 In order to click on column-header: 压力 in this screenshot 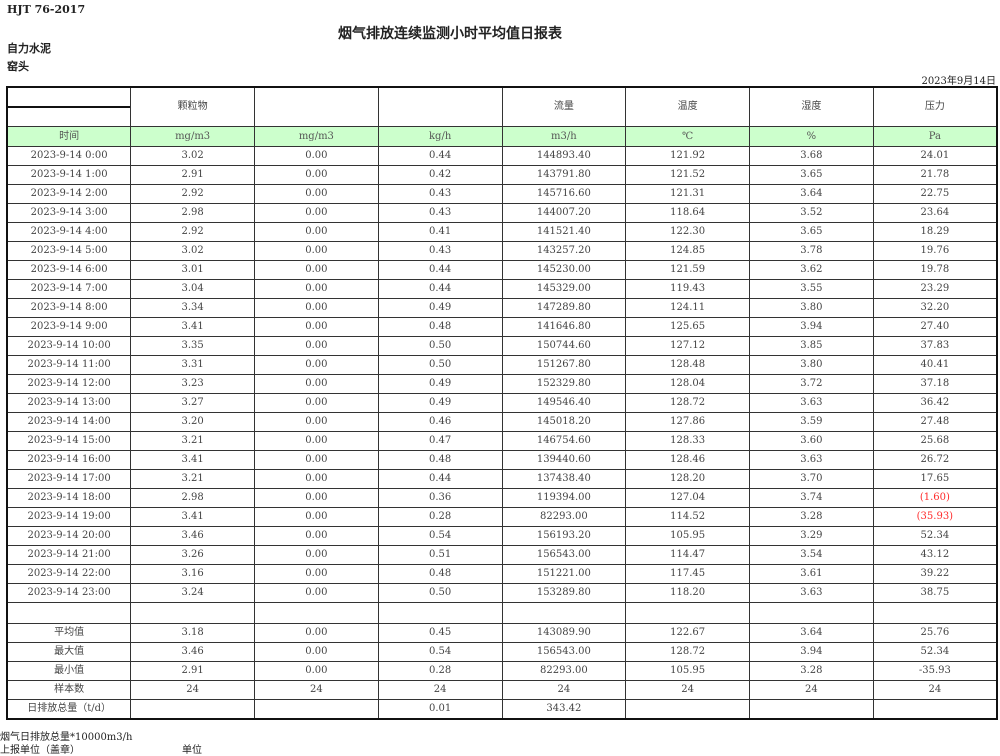, I will do `click(935, 106)`.